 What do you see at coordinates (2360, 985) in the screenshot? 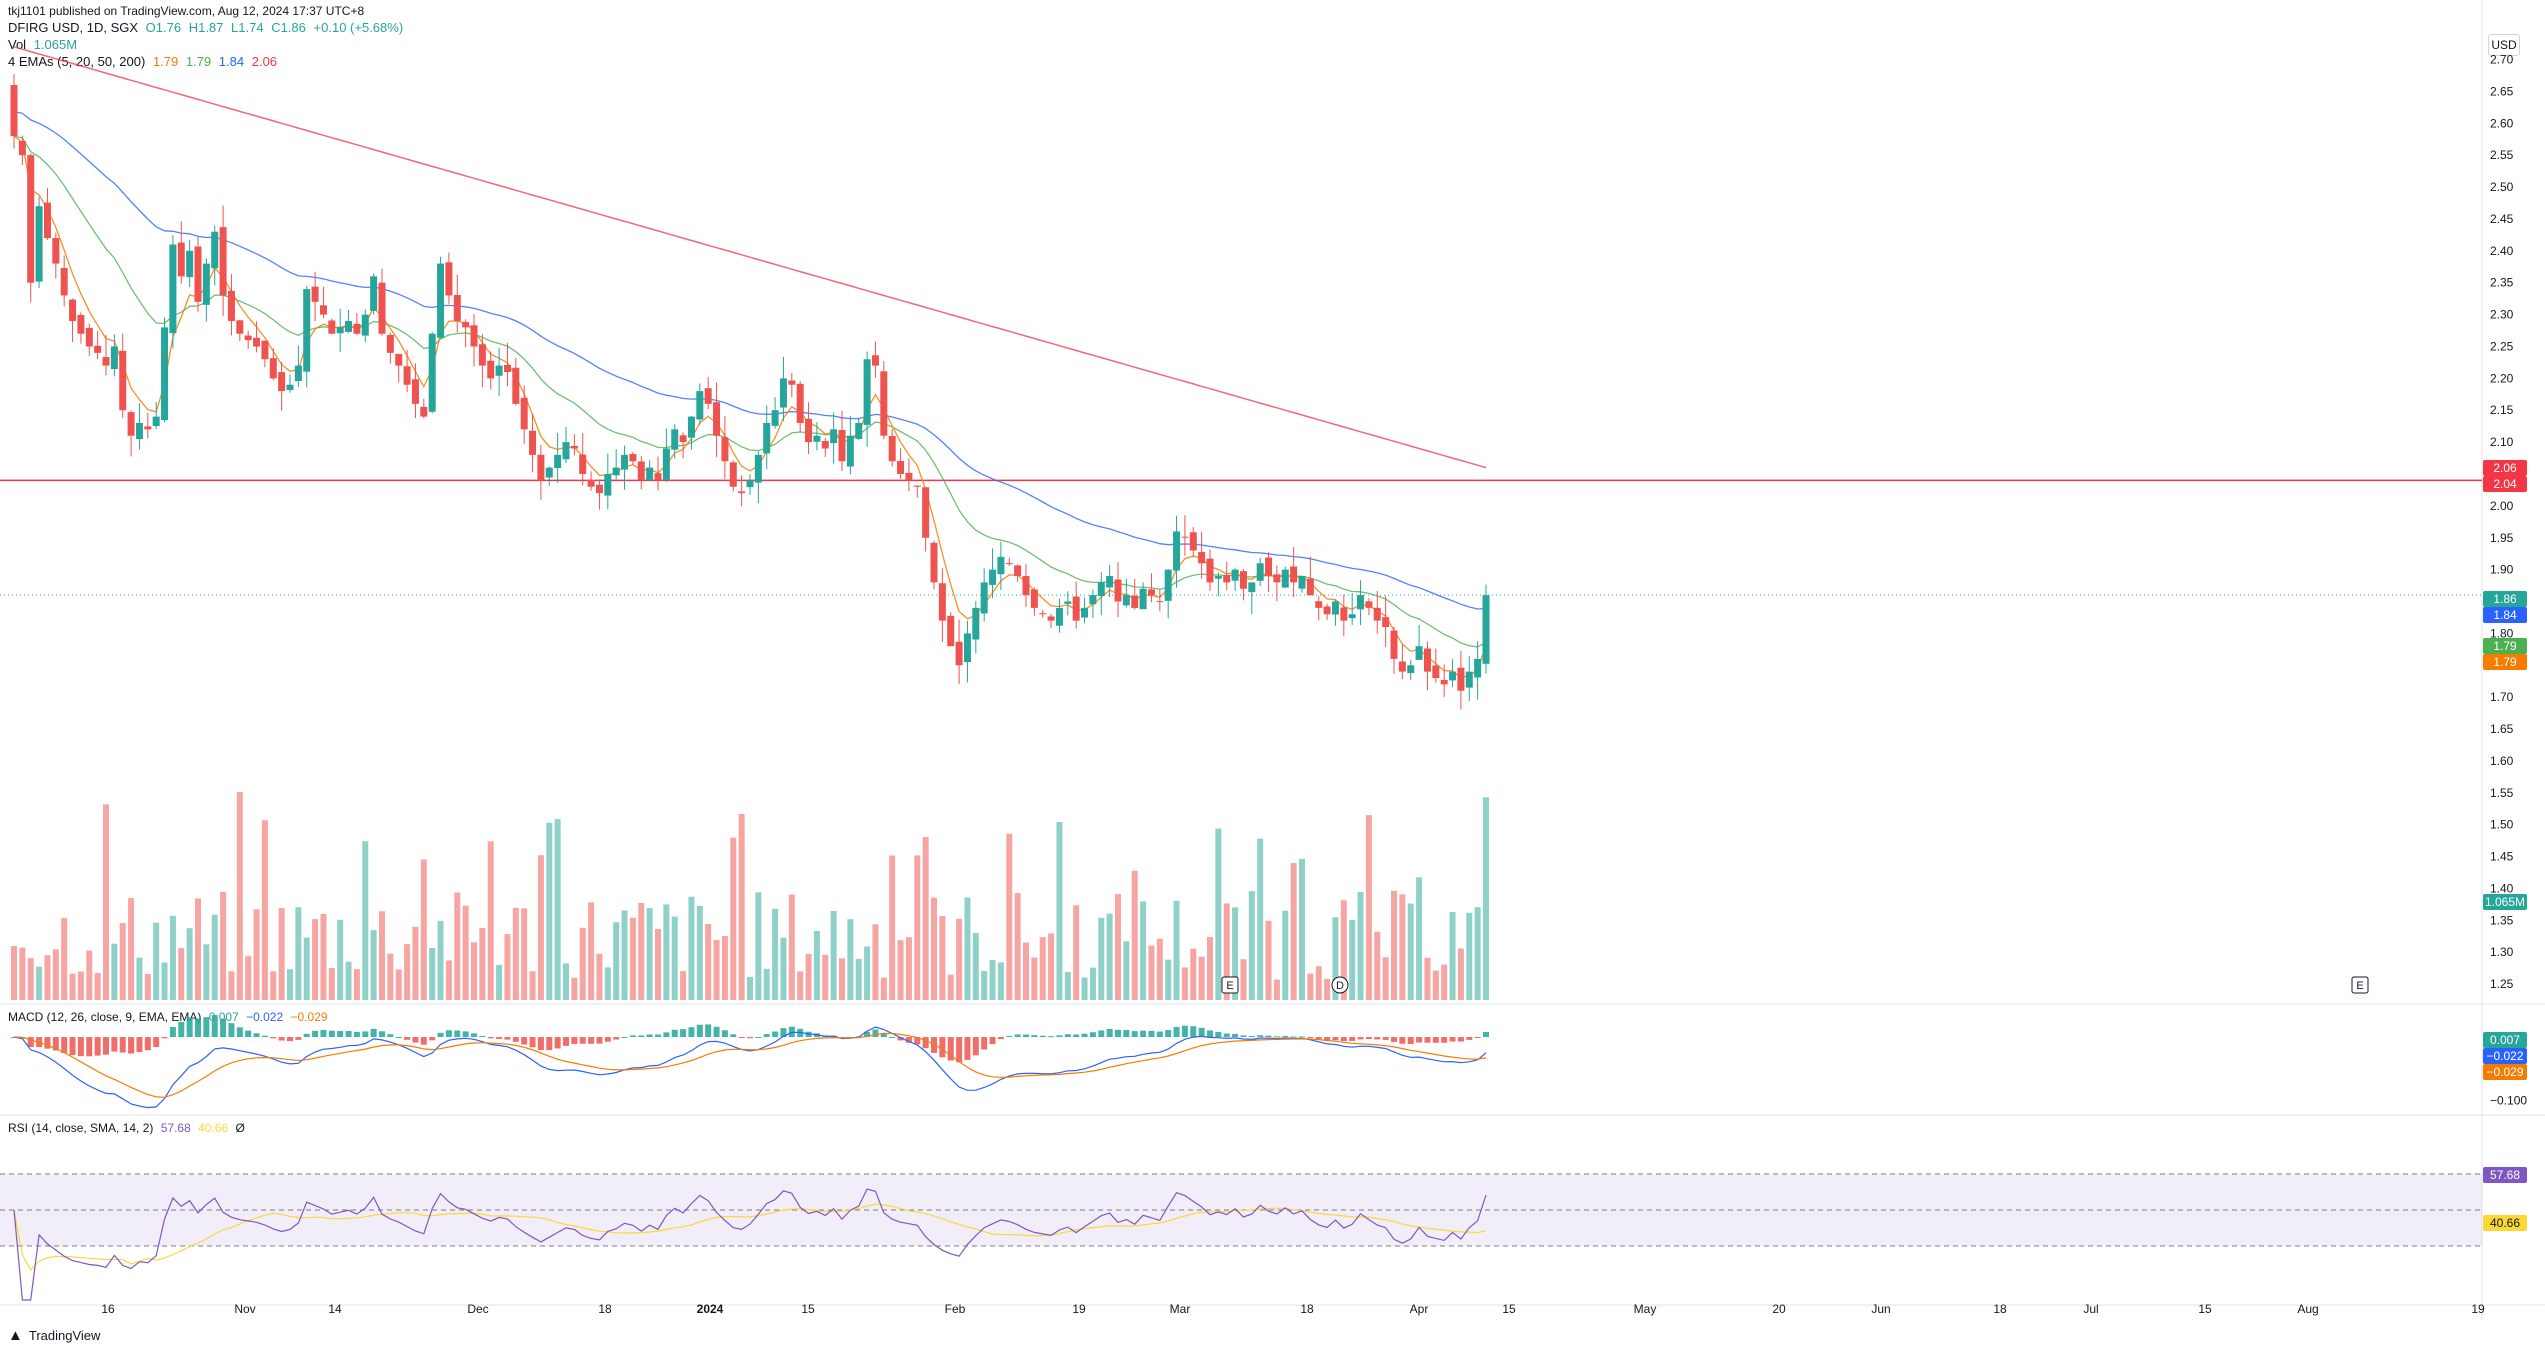
I see `event-marker: E` at bounding box center [2360, 985].